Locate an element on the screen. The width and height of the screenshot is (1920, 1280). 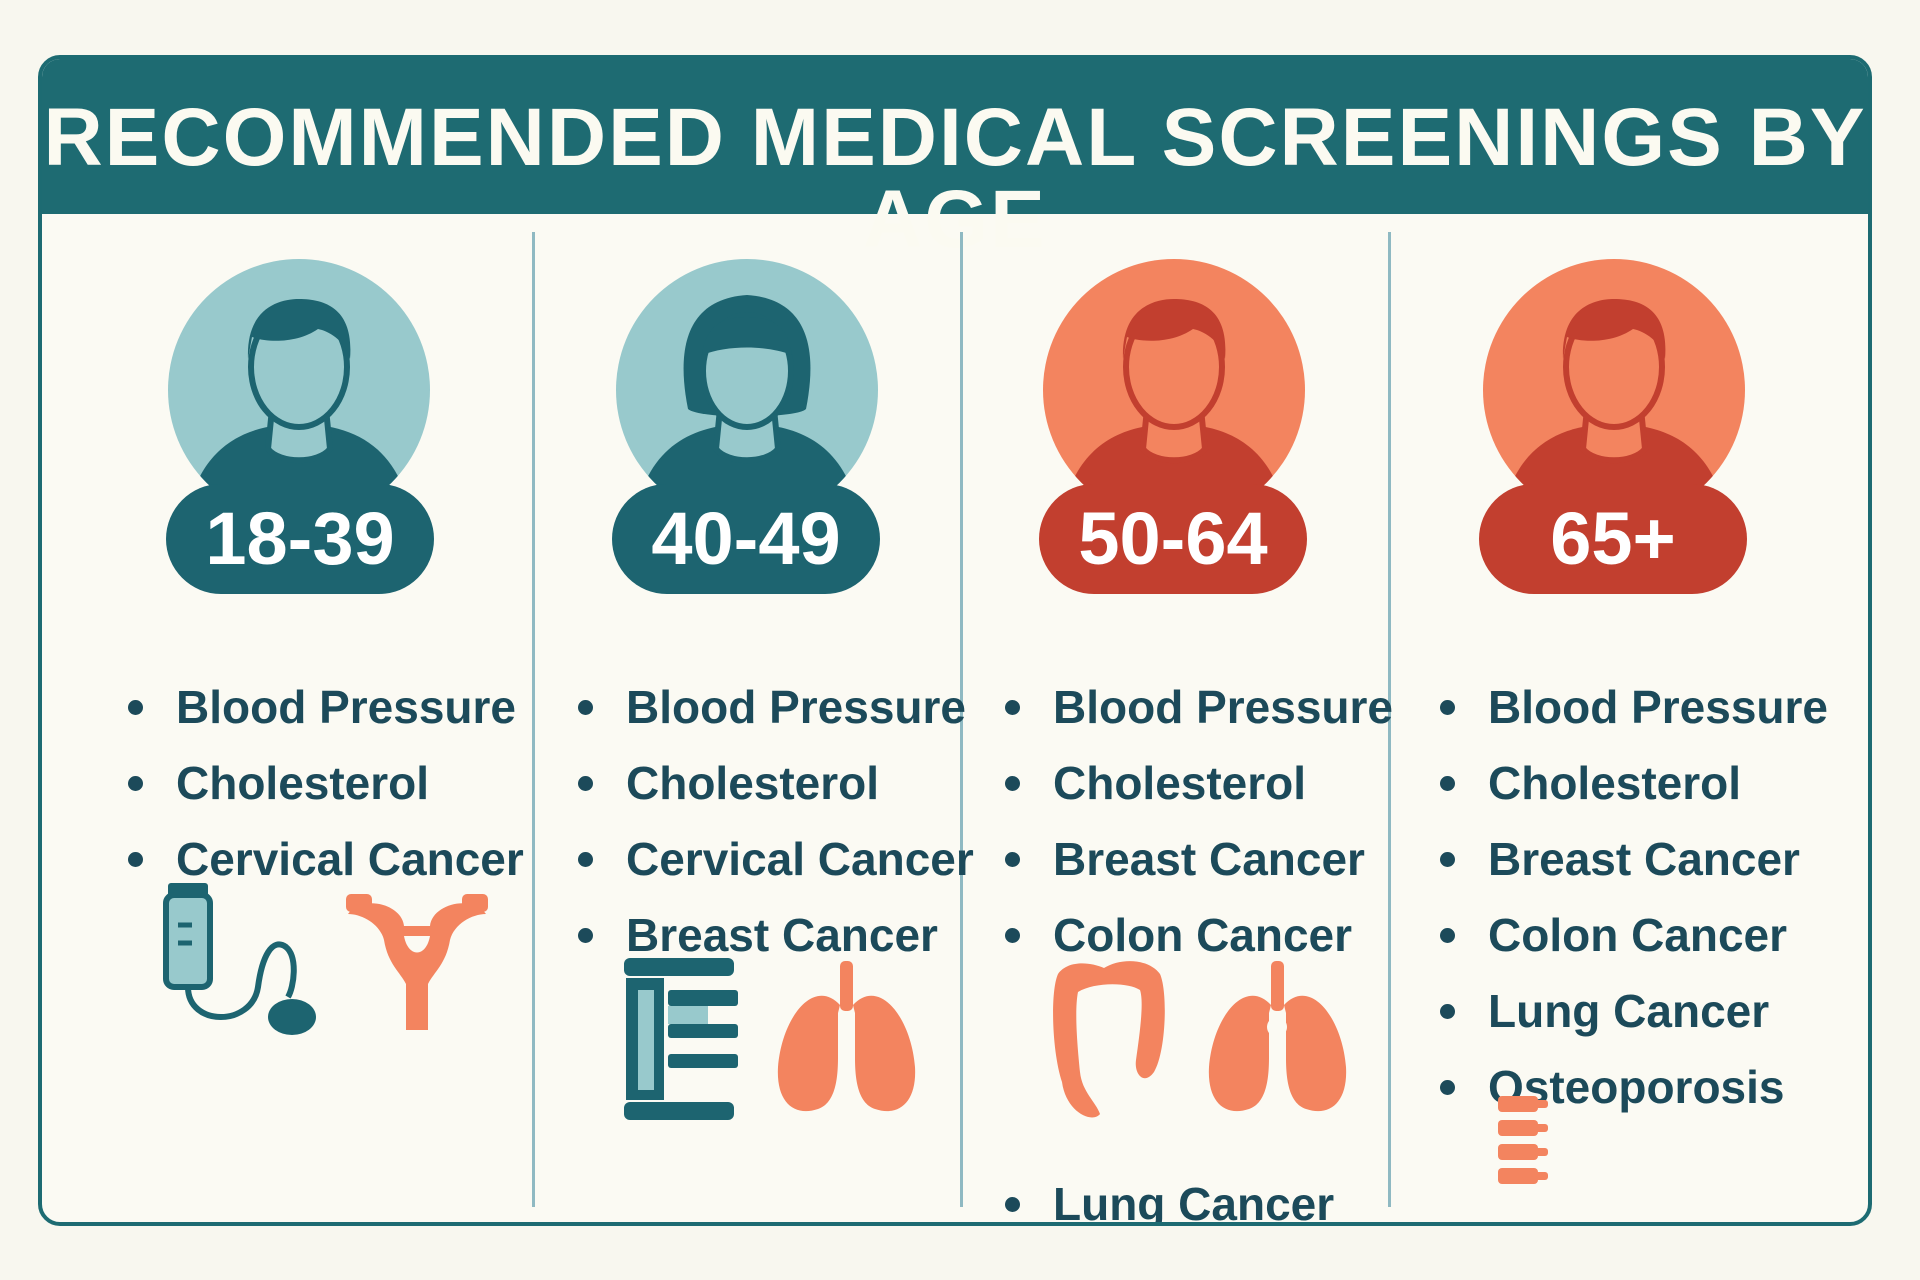
uterus-icon is located at coordinates (417, 959).